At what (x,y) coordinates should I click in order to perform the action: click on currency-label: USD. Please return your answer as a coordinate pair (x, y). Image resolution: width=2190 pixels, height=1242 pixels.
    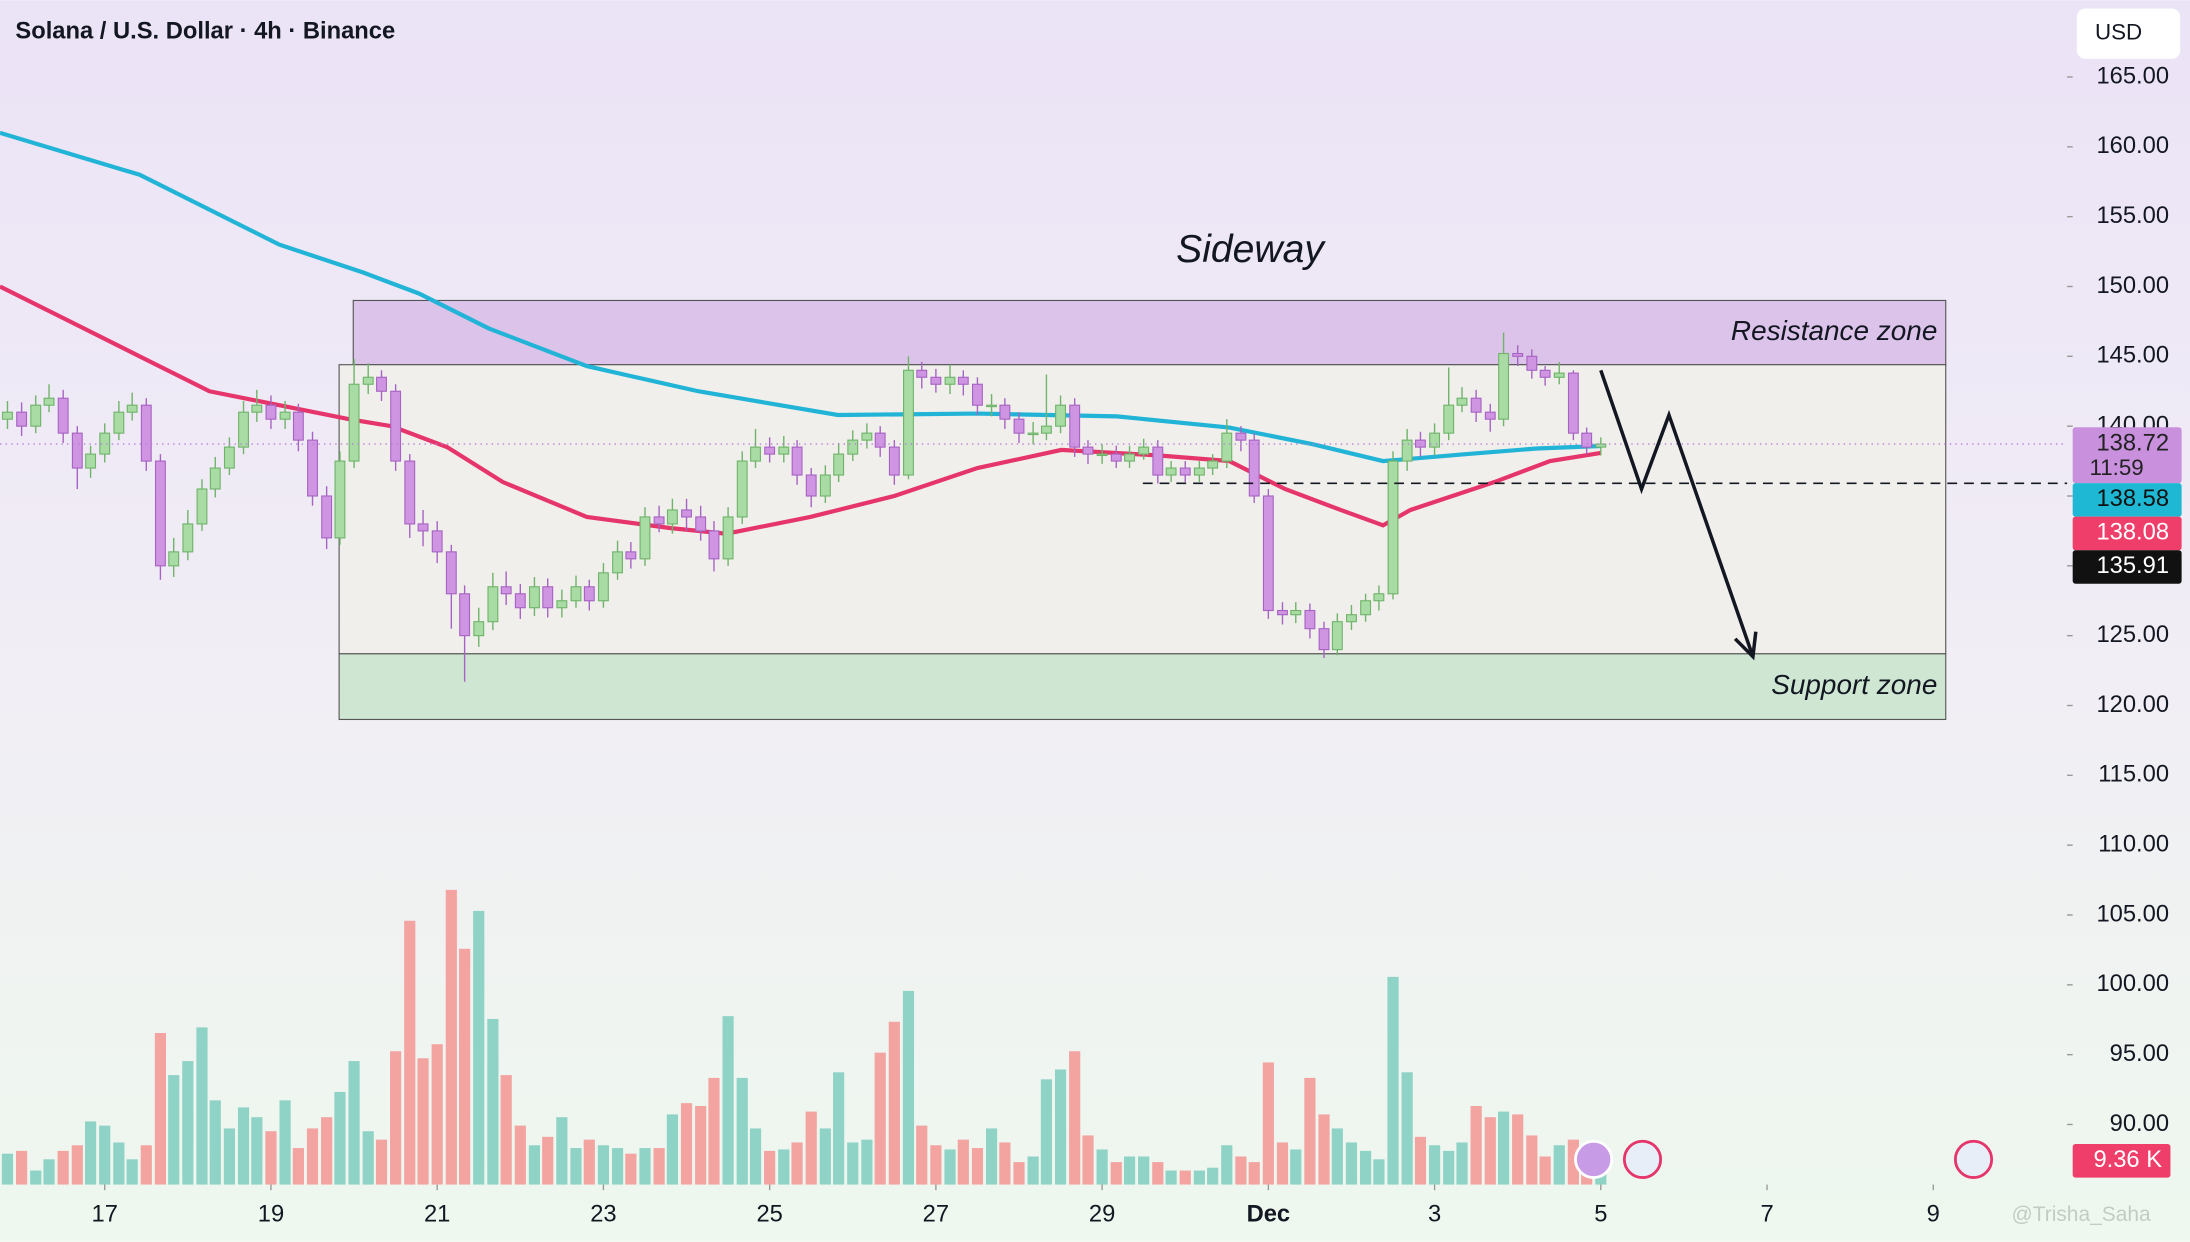
    Looking at the image, I should click on (2118, 32).